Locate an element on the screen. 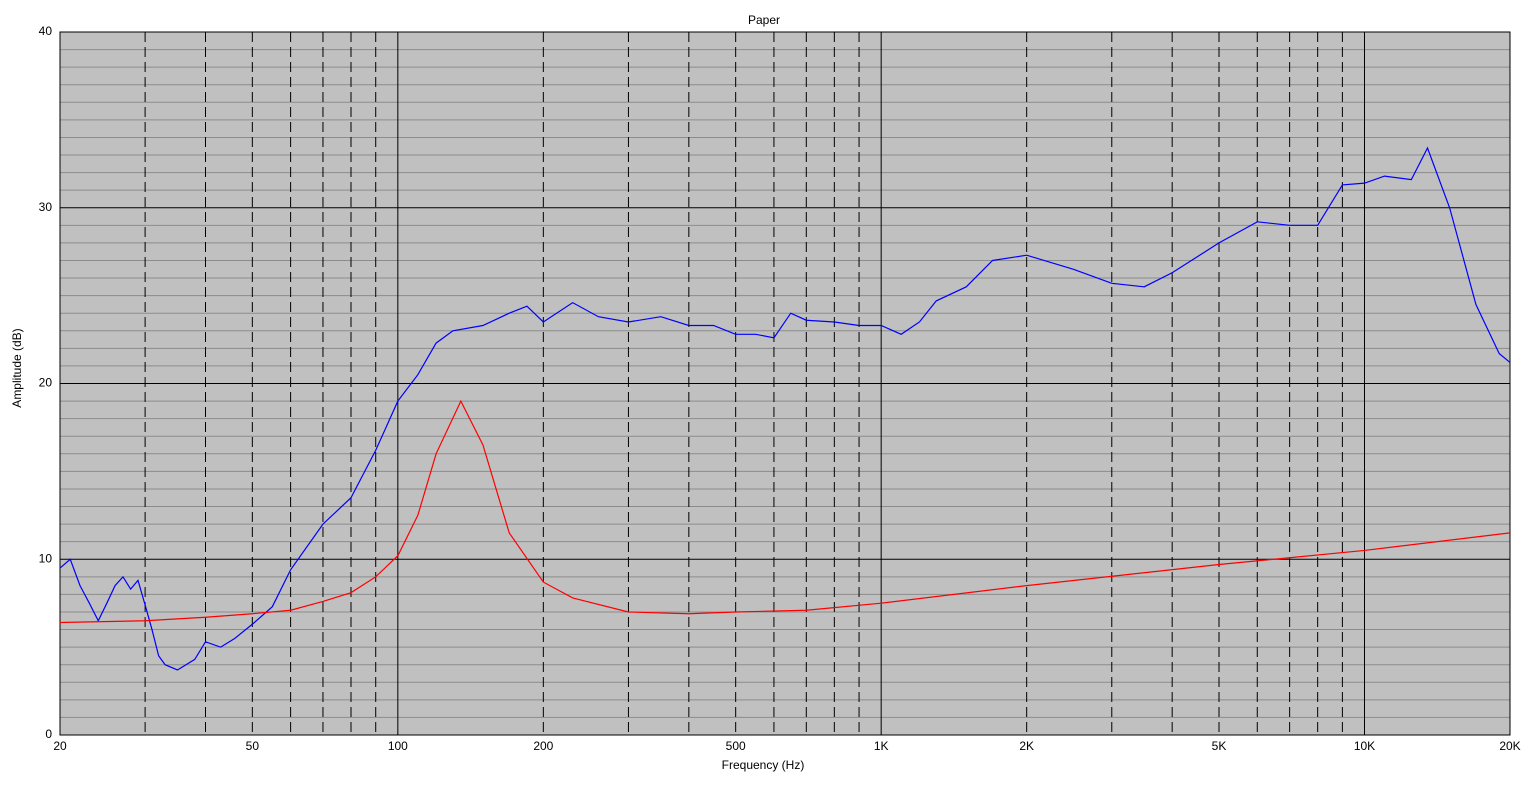 This screenshot has height=790, width=1540. x-tick-label: 1K is located at coordinates (881, 746).